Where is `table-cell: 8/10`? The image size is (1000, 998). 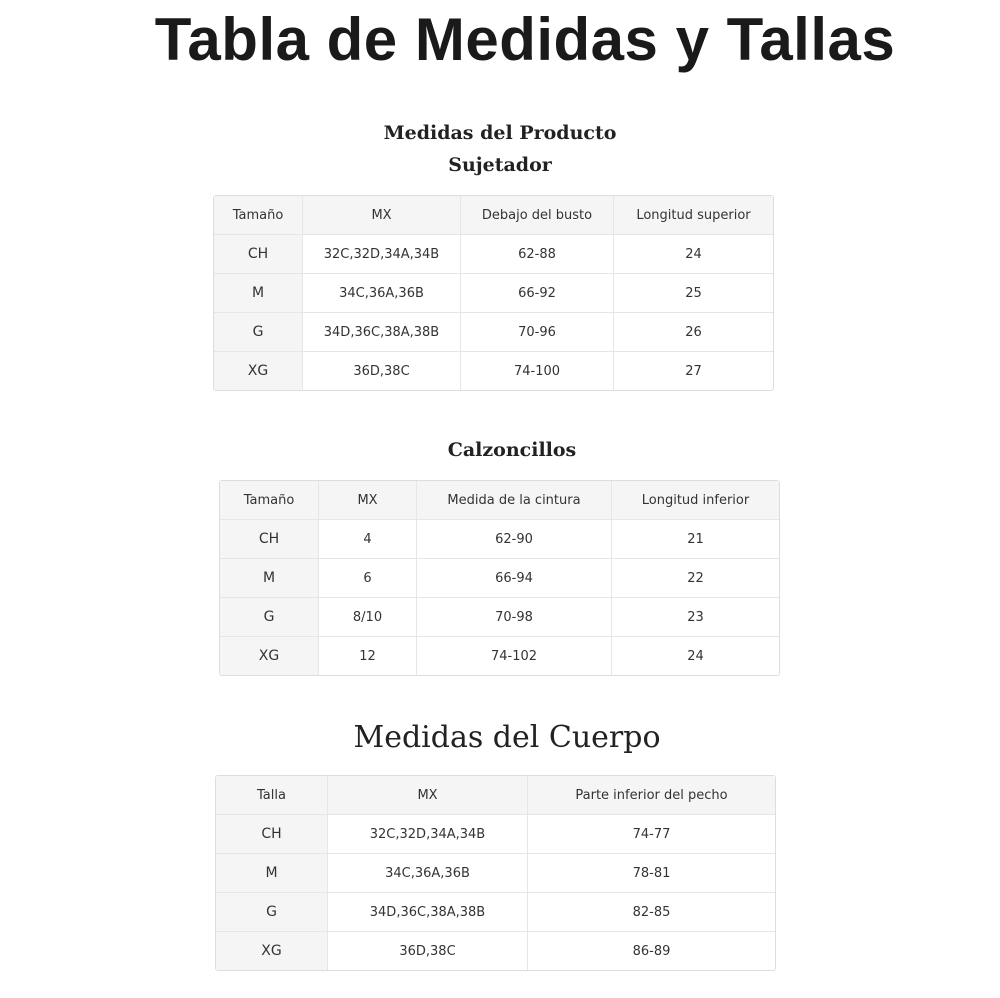 table-cell: 8/10 is located at coordinates (368, 617).